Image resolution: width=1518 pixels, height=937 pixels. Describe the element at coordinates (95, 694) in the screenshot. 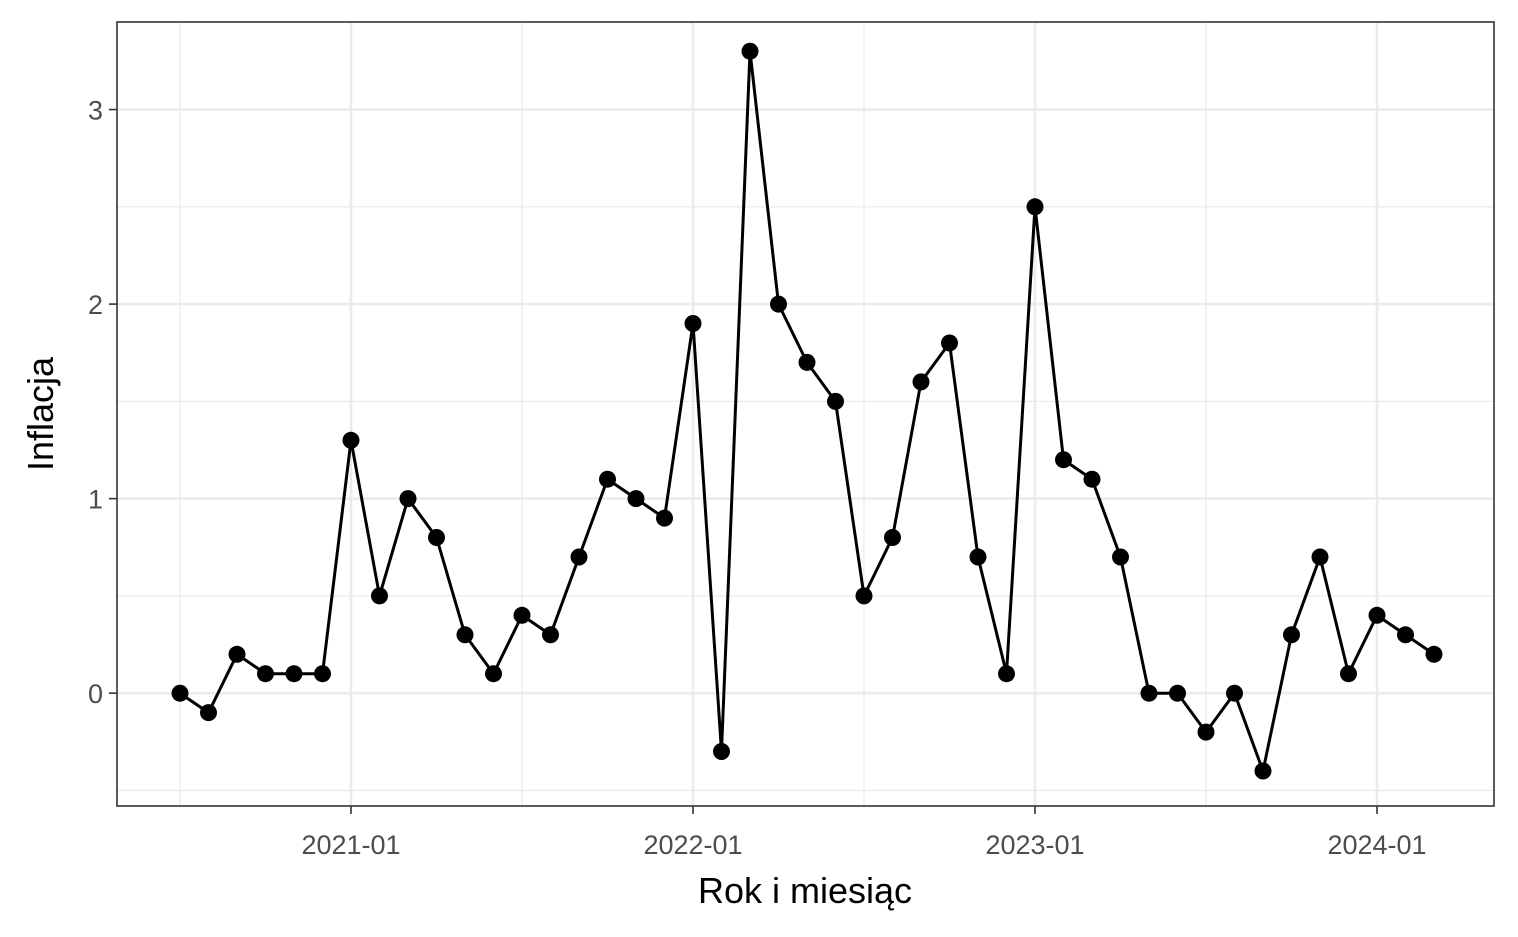

I see `y-tick-label: 0` at that location.